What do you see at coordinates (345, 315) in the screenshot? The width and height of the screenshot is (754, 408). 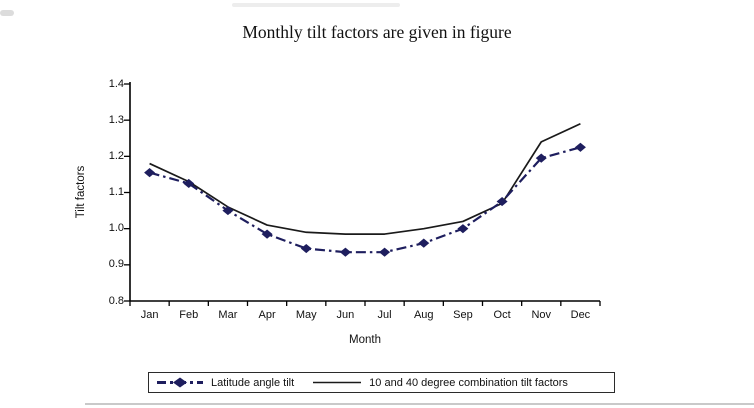 I see `x-tick-label: Jun` at bounding box center [345, 315].